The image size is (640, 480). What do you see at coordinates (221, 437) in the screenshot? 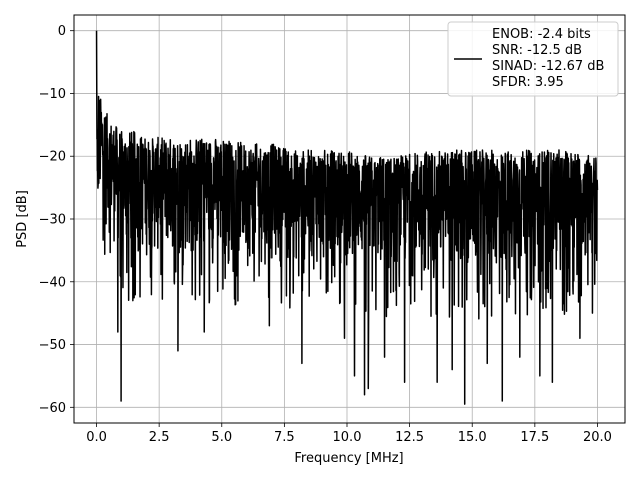
I see `x-tick-label: 5.0` at bounding box center [221, 437].